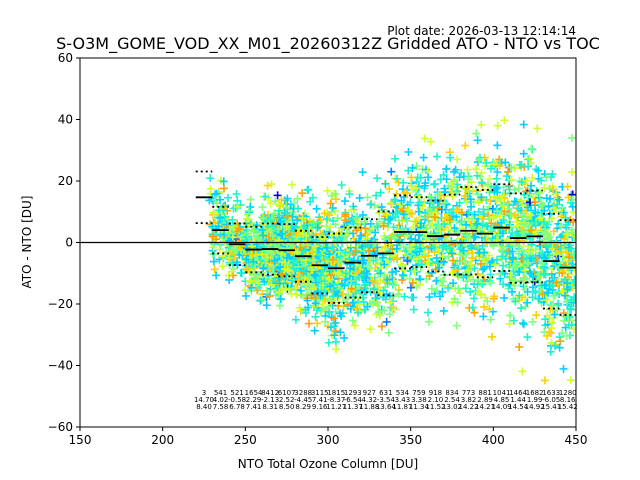  I want to click on bin-count-label: 534, so click(403, 393).